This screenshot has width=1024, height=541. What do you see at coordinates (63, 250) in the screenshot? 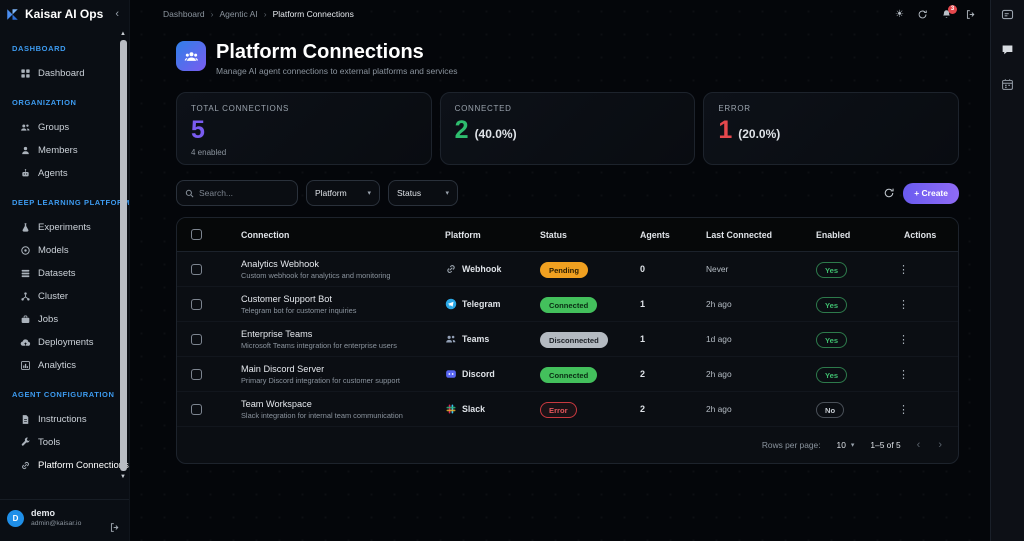
I see `sidebar-item-models: Models` at bounding box center [63, 250].